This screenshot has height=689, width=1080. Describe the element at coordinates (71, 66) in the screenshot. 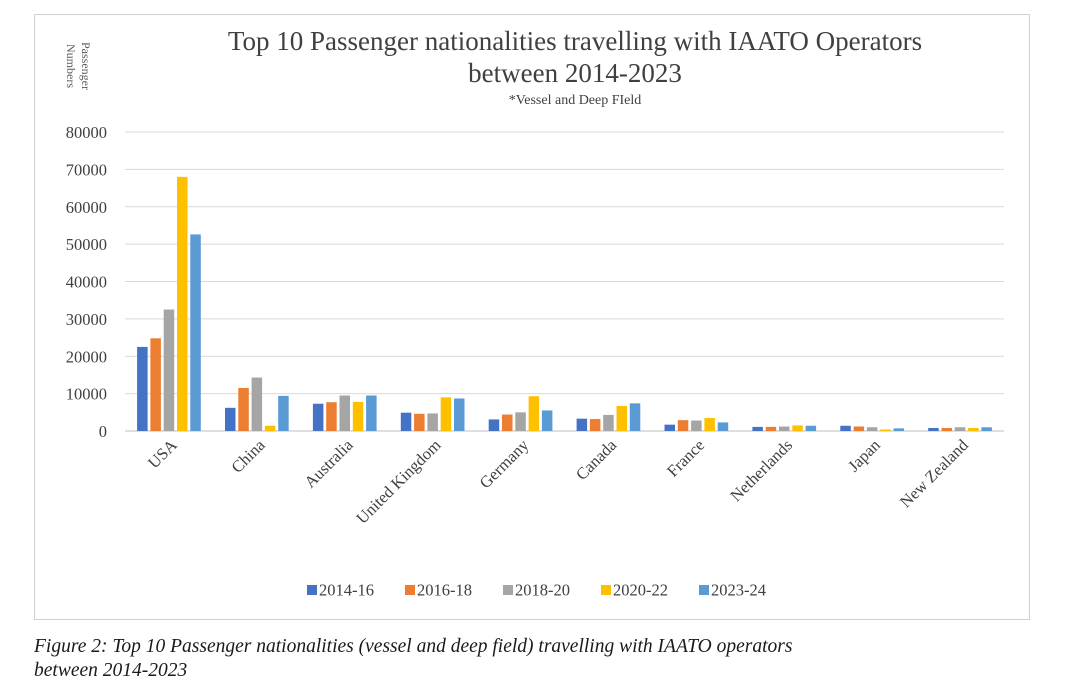

I see `y-axis-label-line2: Numbers` at that location.